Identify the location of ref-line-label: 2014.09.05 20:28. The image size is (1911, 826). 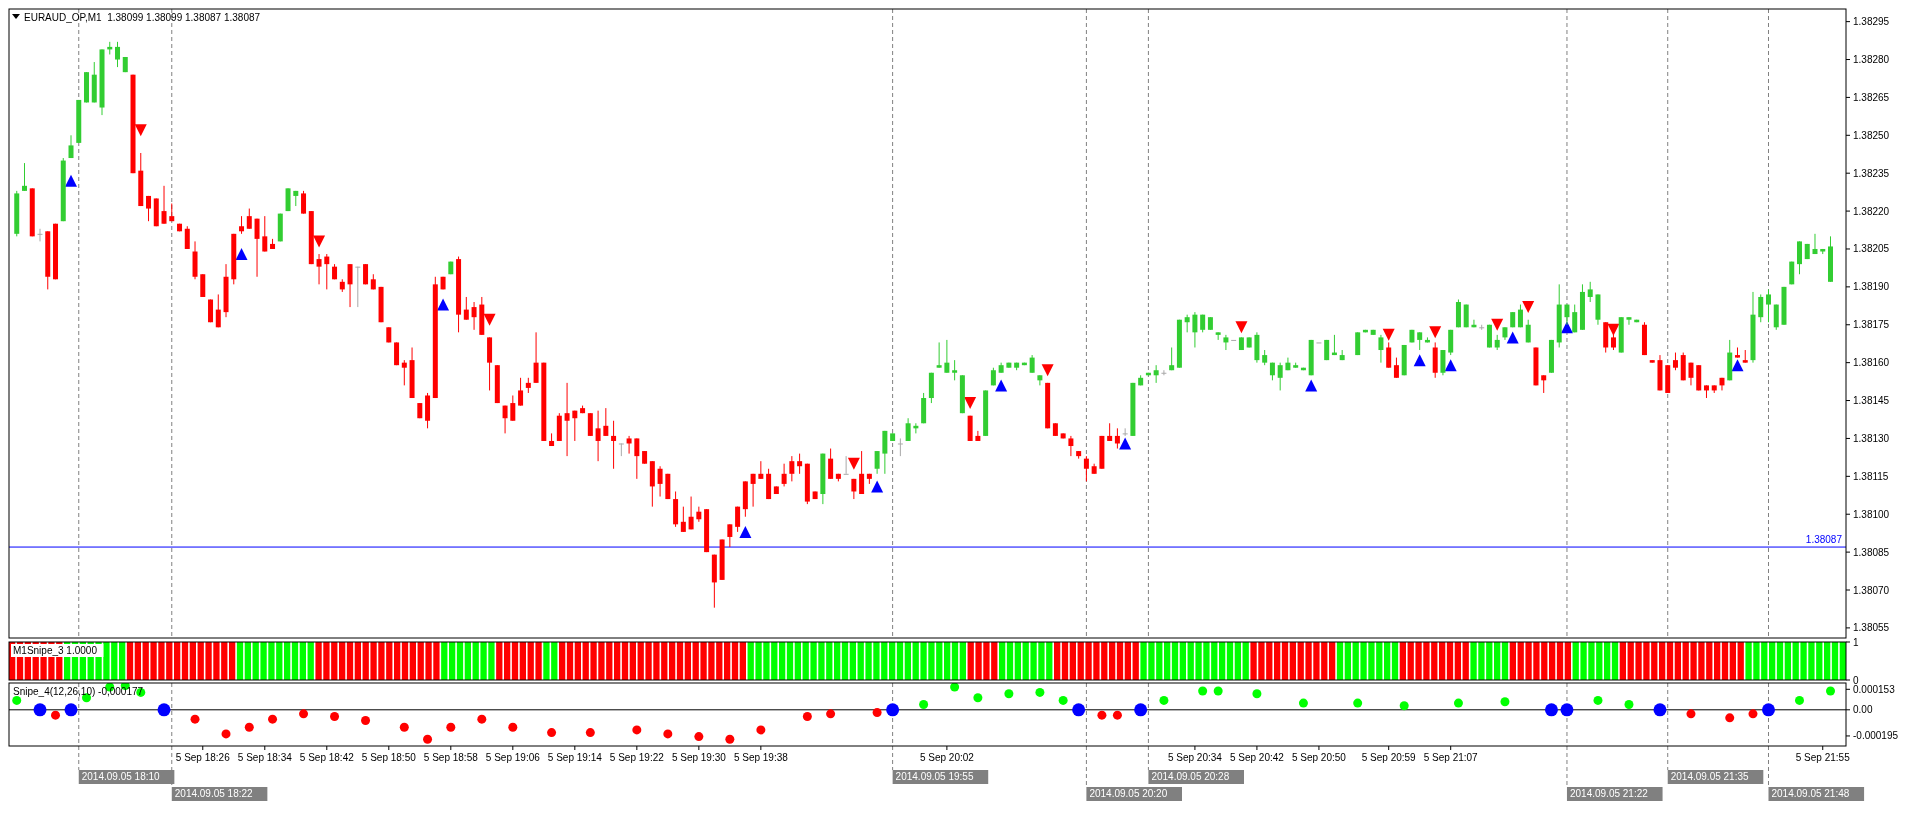
(1190, 776).